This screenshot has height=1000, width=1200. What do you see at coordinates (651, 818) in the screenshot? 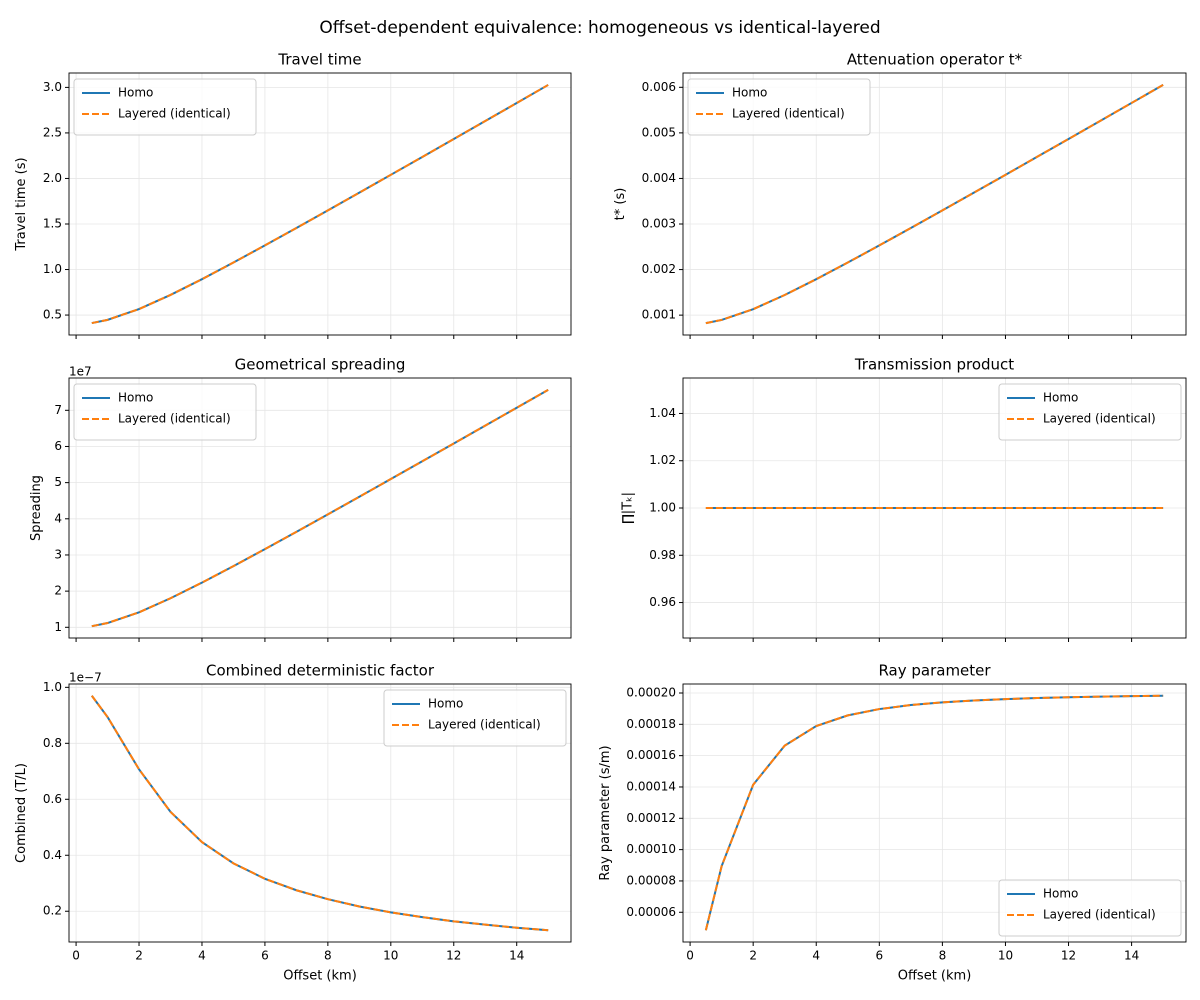
I see `y-tick-label: 0.00012` at bounding box center [651, 818].